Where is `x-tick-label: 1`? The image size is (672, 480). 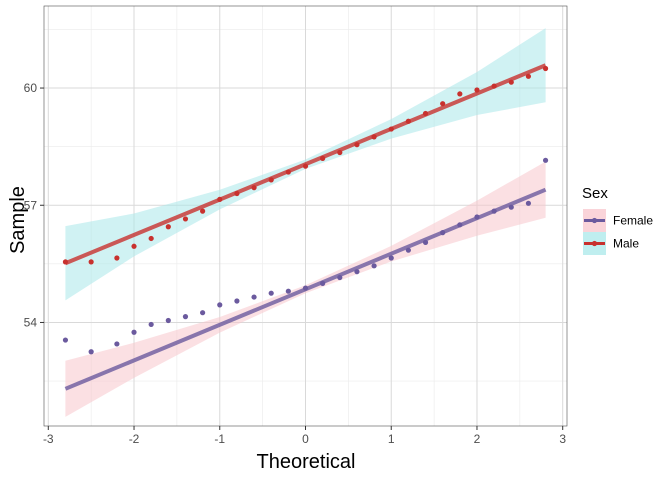 x-tick-label: 1 is located at coordinates (391, 439).